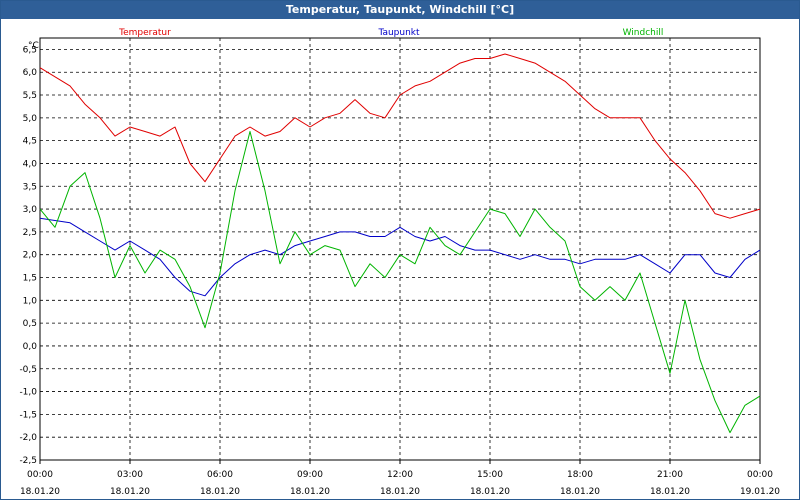 Image resolution: width=800 pixels, height=500 pixels. I want to click on legend-taupunkt: Taupunkt, so click(398, 33).